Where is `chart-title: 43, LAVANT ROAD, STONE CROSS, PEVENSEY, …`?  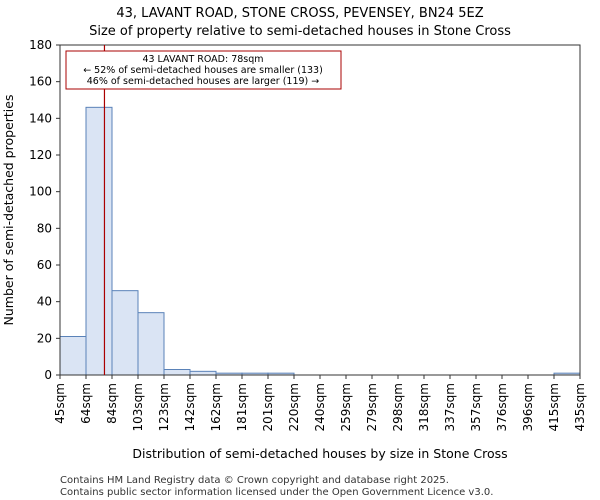 chart-title: 43, LAVANT ROAD, STONE CROSS, PEVENSEY, … is located at coordinates (299, 13).